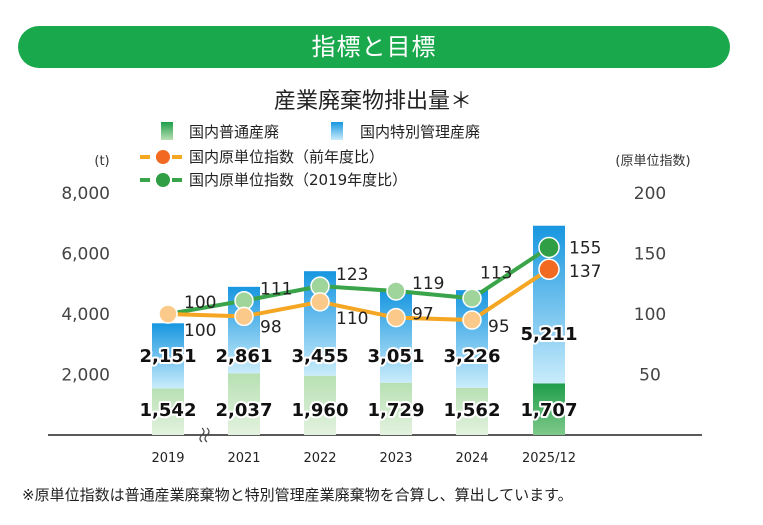 Image resolution: width=763 pixels, height=525 pixels. What do you see at coordinates (320, 356) in the screenshot?
I see `label-bar-special: 3,455` at bounding box center [320, 356].